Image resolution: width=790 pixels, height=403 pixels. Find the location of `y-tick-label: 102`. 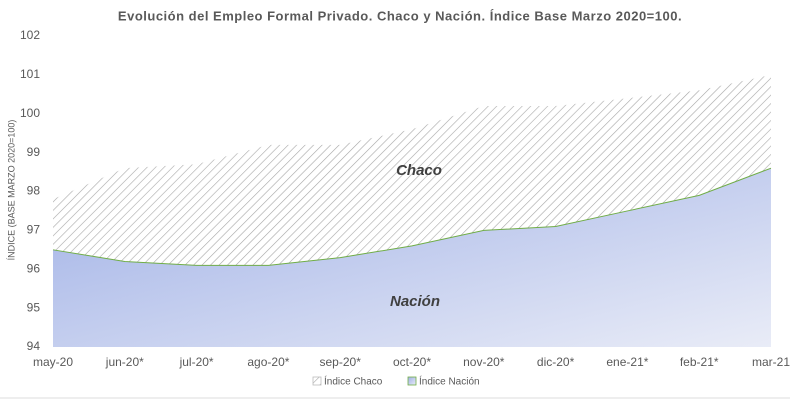

y-tick-label: 102 is located at coordinates (30, 35).